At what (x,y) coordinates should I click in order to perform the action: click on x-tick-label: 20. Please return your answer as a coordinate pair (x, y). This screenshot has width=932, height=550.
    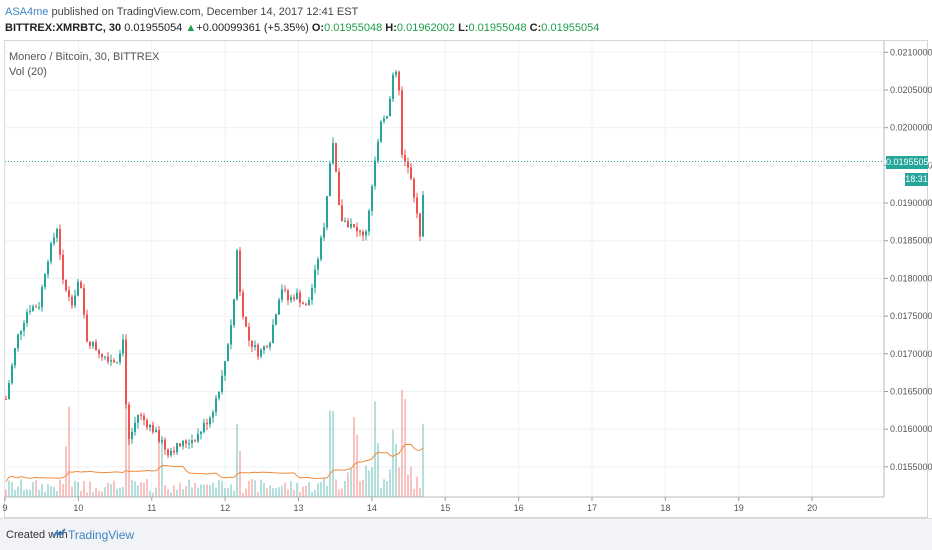
    Looking at the image, I should click on (812, 508).